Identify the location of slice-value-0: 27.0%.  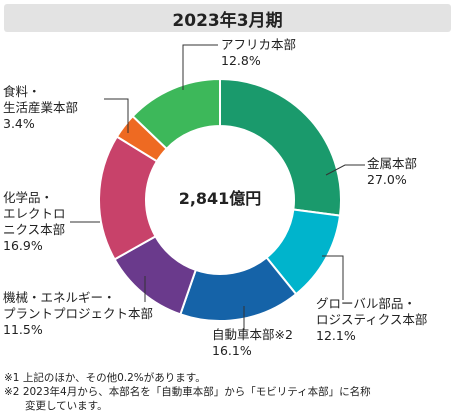
(387, 179).